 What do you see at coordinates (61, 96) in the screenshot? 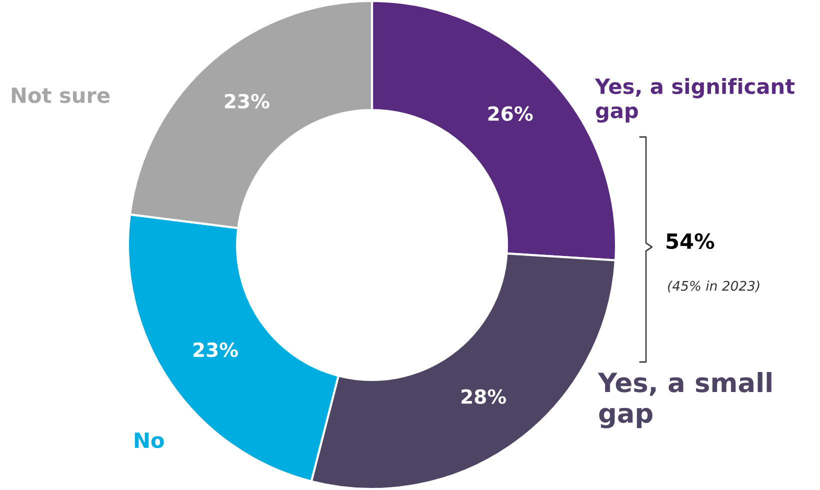
I see `slice-label: Not sure` at bounding box center [61, 96].